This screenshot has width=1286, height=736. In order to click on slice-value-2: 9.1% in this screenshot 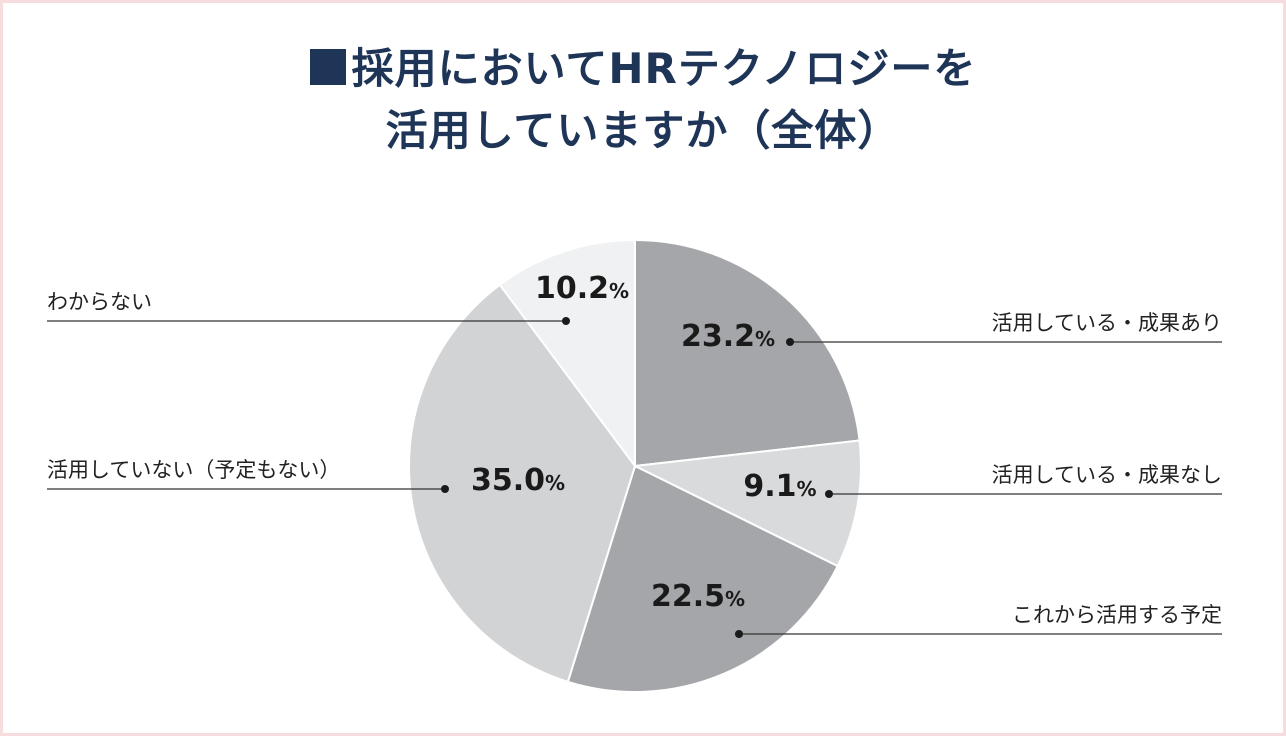, I will do `click(779, 486)`.